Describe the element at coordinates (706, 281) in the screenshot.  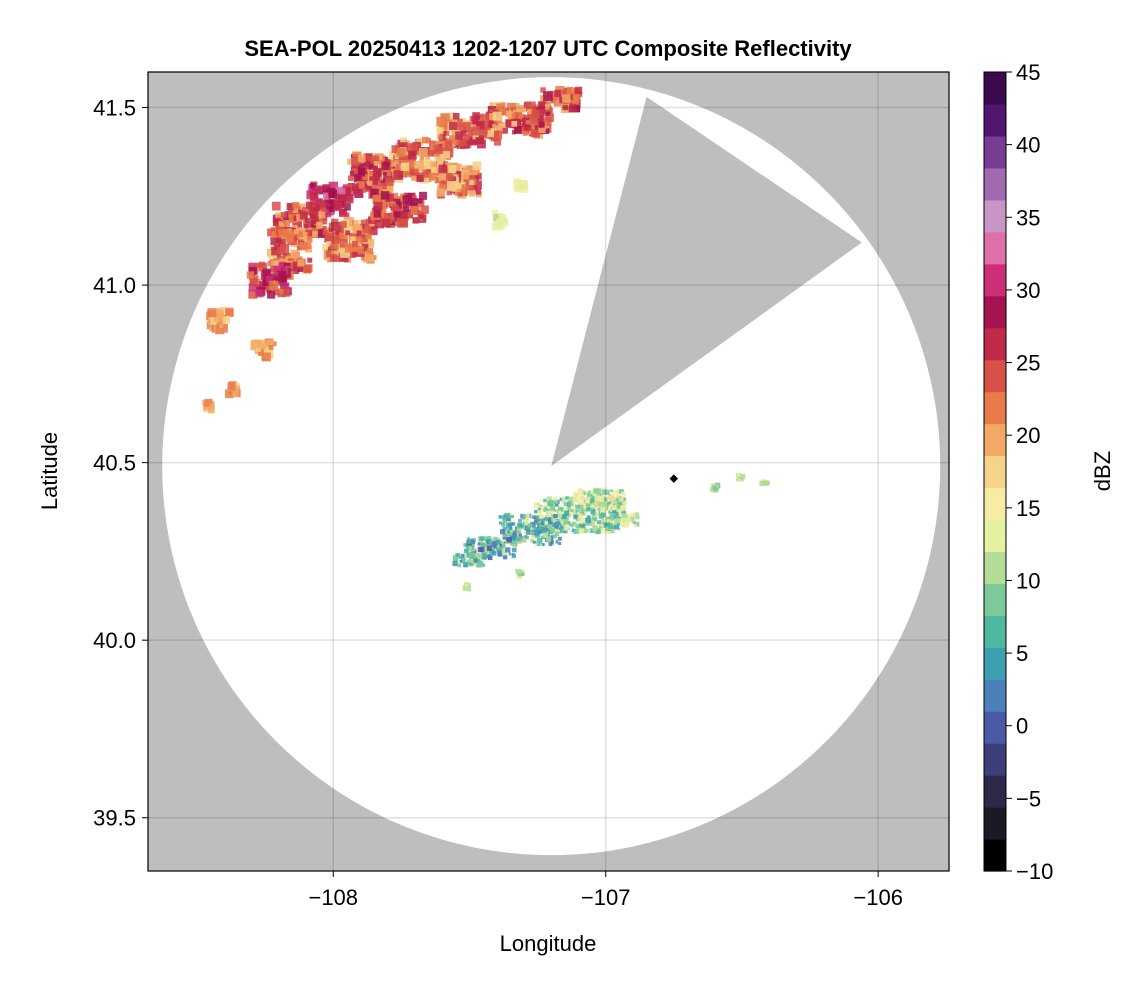
I see `blocked-sector` at that location.